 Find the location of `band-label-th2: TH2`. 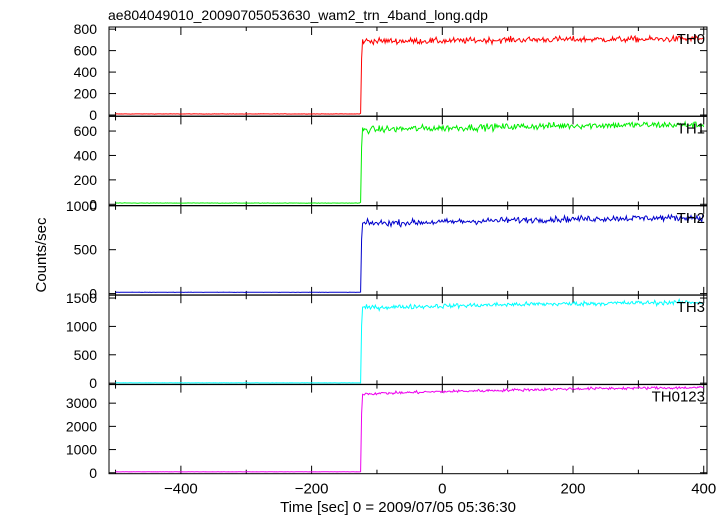

band-label-th2: TH2 is located at coordinates (691, 218).